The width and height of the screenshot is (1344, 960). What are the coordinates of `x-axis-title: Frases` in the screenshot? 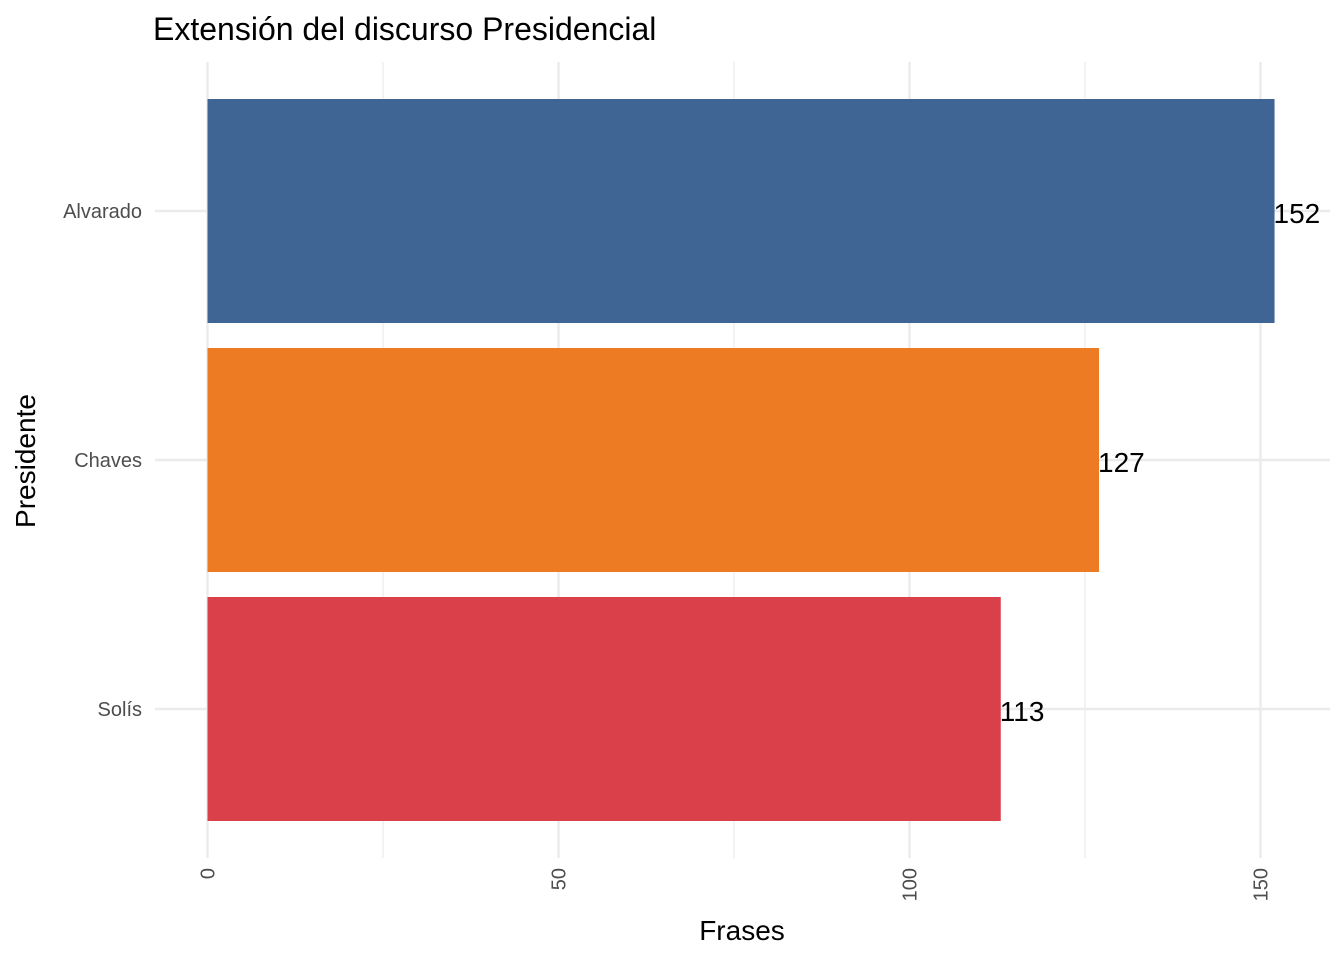 It's located at (742, 930).